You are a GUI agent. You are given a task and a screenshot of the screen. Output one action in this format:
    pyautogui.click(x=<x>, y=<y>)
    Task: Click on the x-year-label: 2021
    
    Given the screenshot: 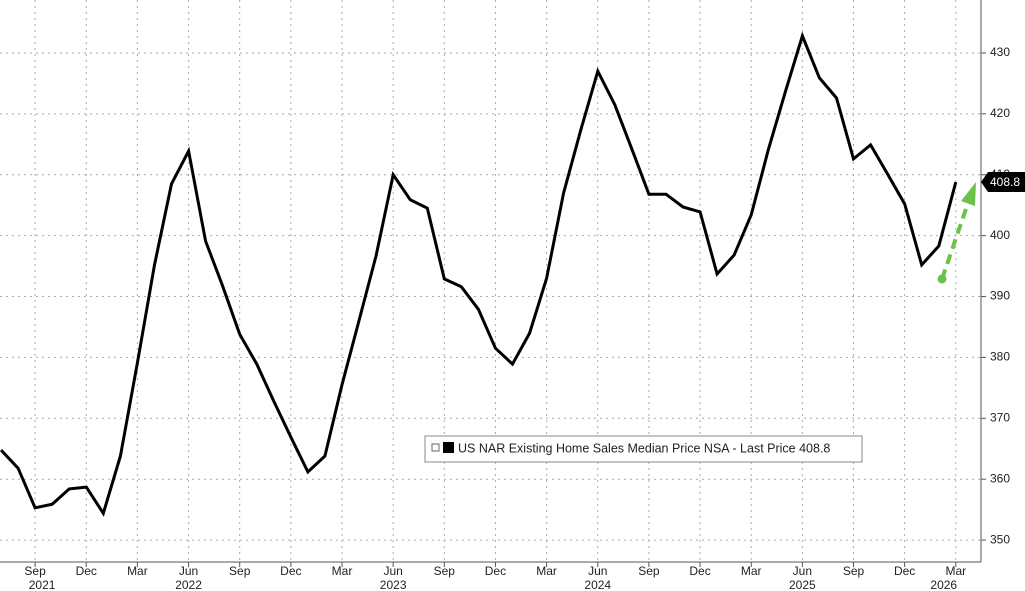 What is the action you would take?
    pyautogui.click(x=42, y=584)
    